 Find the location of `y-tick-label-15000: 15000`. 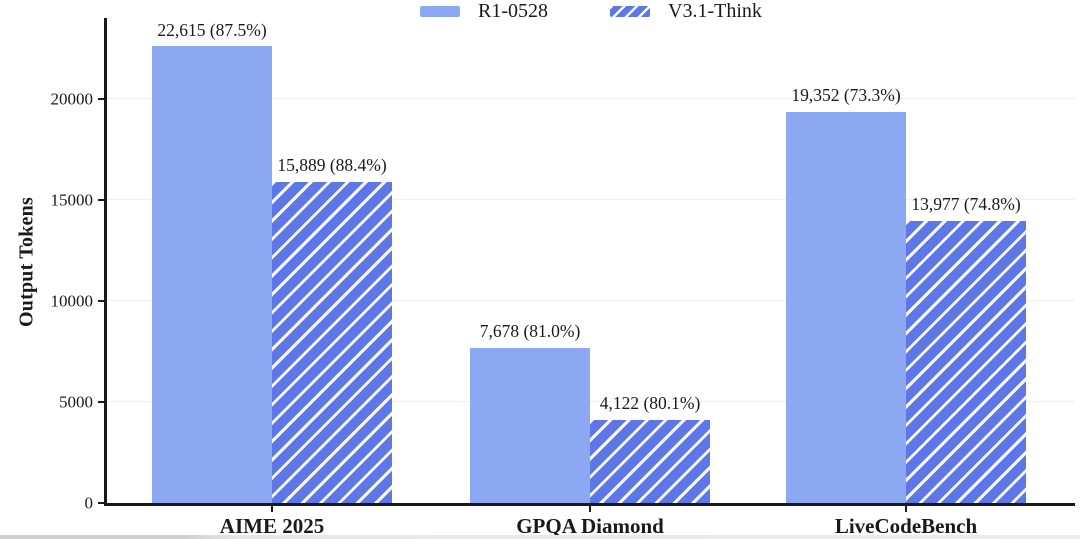

y-tick-label-15000: 15000 is located at coordinates (72, 200).